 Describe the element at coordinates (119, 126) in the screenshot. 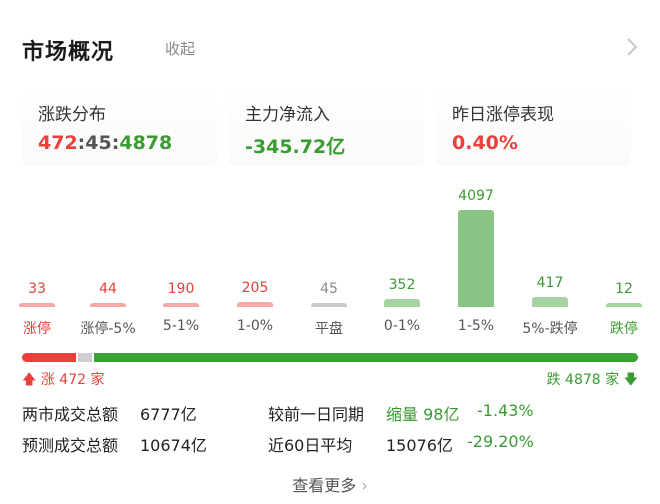

I see `card-up-down-distribution: 涨跌分布 472:45:4878` at that location.